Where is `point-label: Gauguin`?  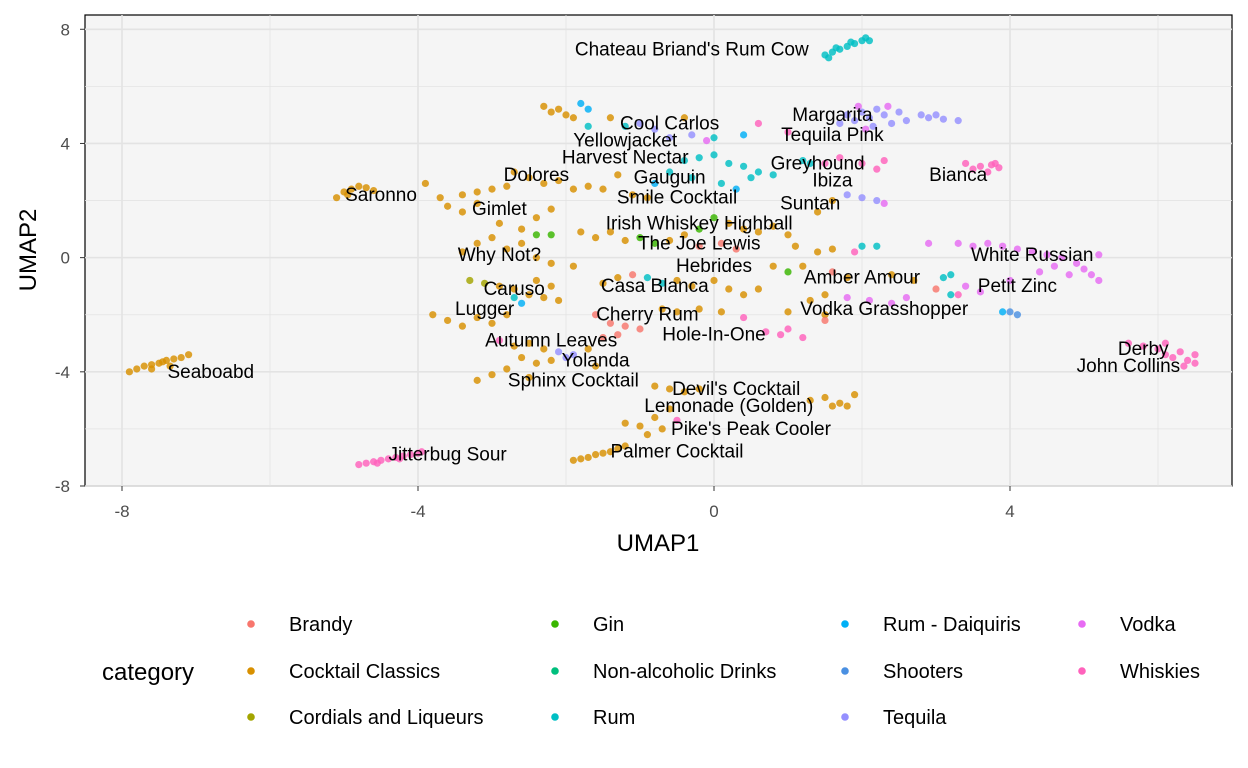 point-label: Gauguin is located at coordinates (670, 178).